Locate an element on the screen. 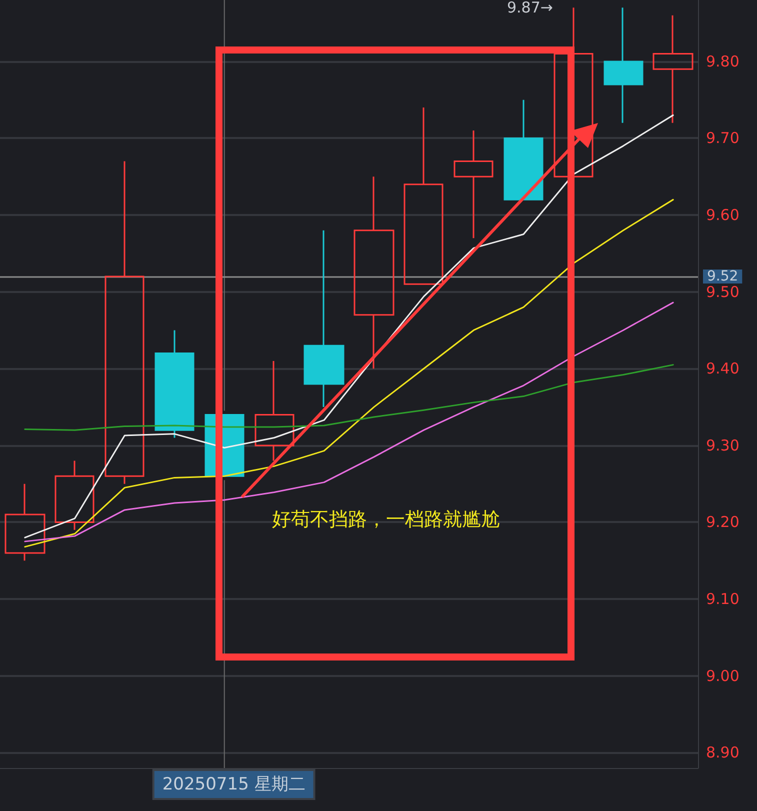  y-tick-label: 9.00 is located at coordinates (723, 675).